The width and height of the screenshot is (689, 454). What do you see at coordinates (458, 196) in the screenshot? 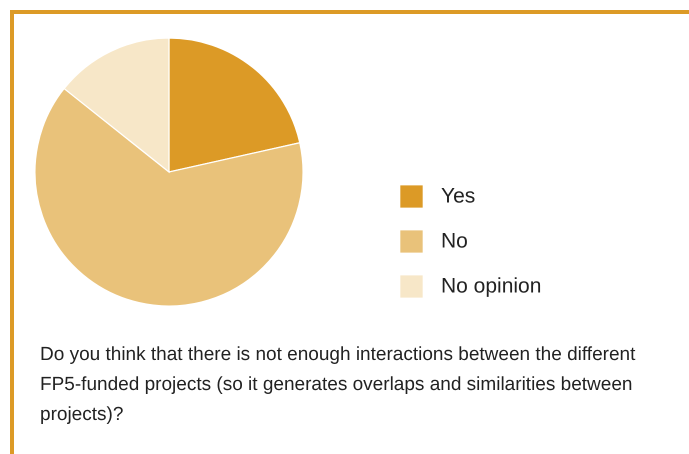
I see `legend-label: Yes` at bounding box center [458, 196].